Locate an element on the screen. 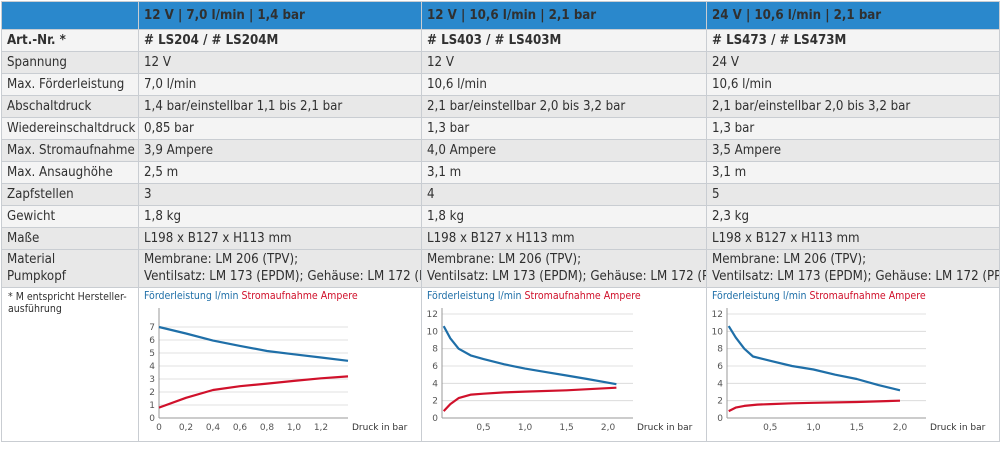  y-tick-label: 10 is located at coordinates (433, 332).